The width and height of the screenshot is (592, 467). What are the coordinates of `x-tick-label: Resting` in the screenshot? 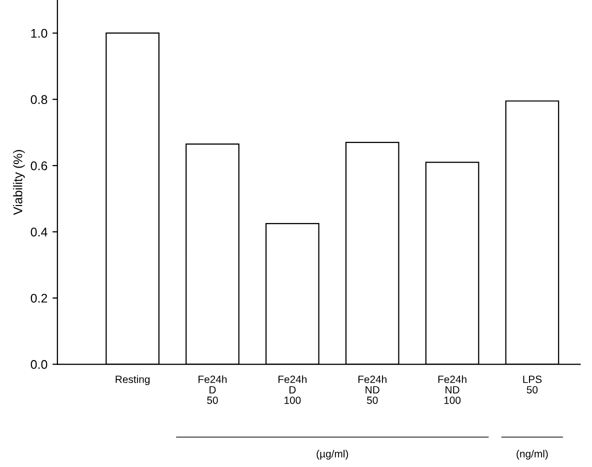 It's located at (133, 380).